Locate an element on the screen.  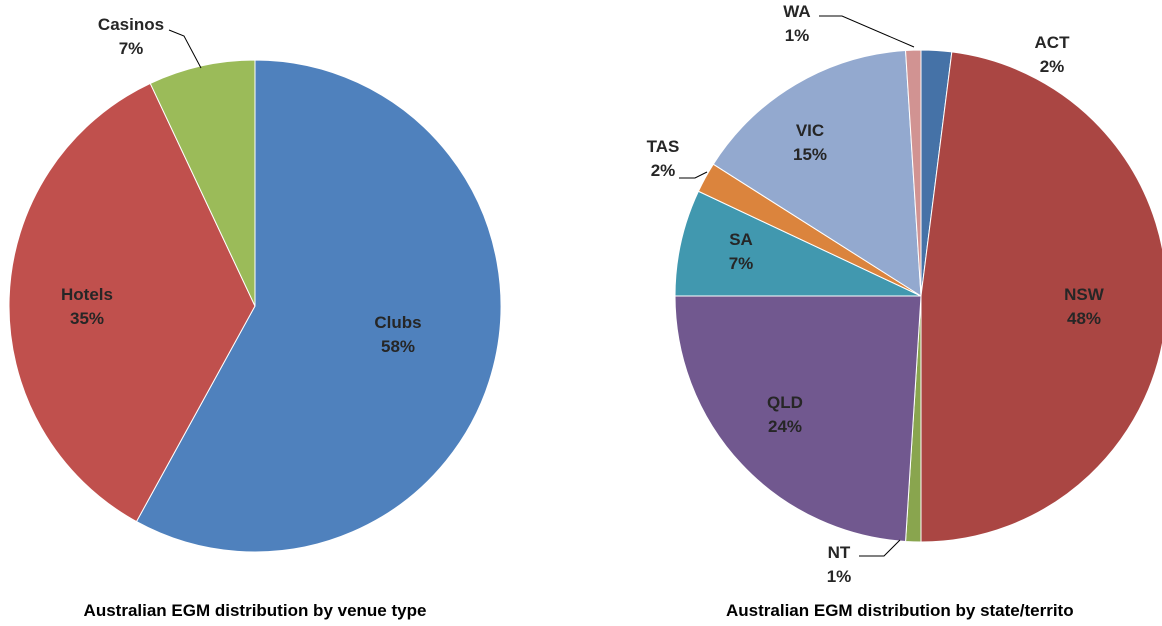
pie-slice-vic is located at coordinates (817, 173).